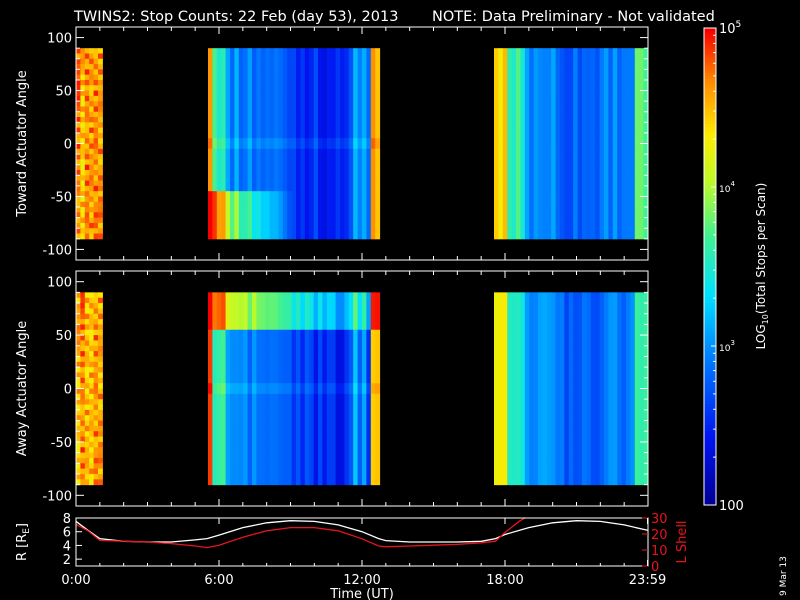 This screenshot has width=800, height=600. What do you see at coordinates (655, 567) in the screenshot?
I see `y-right-tick-label: 0` at bounding box center [655, 567].